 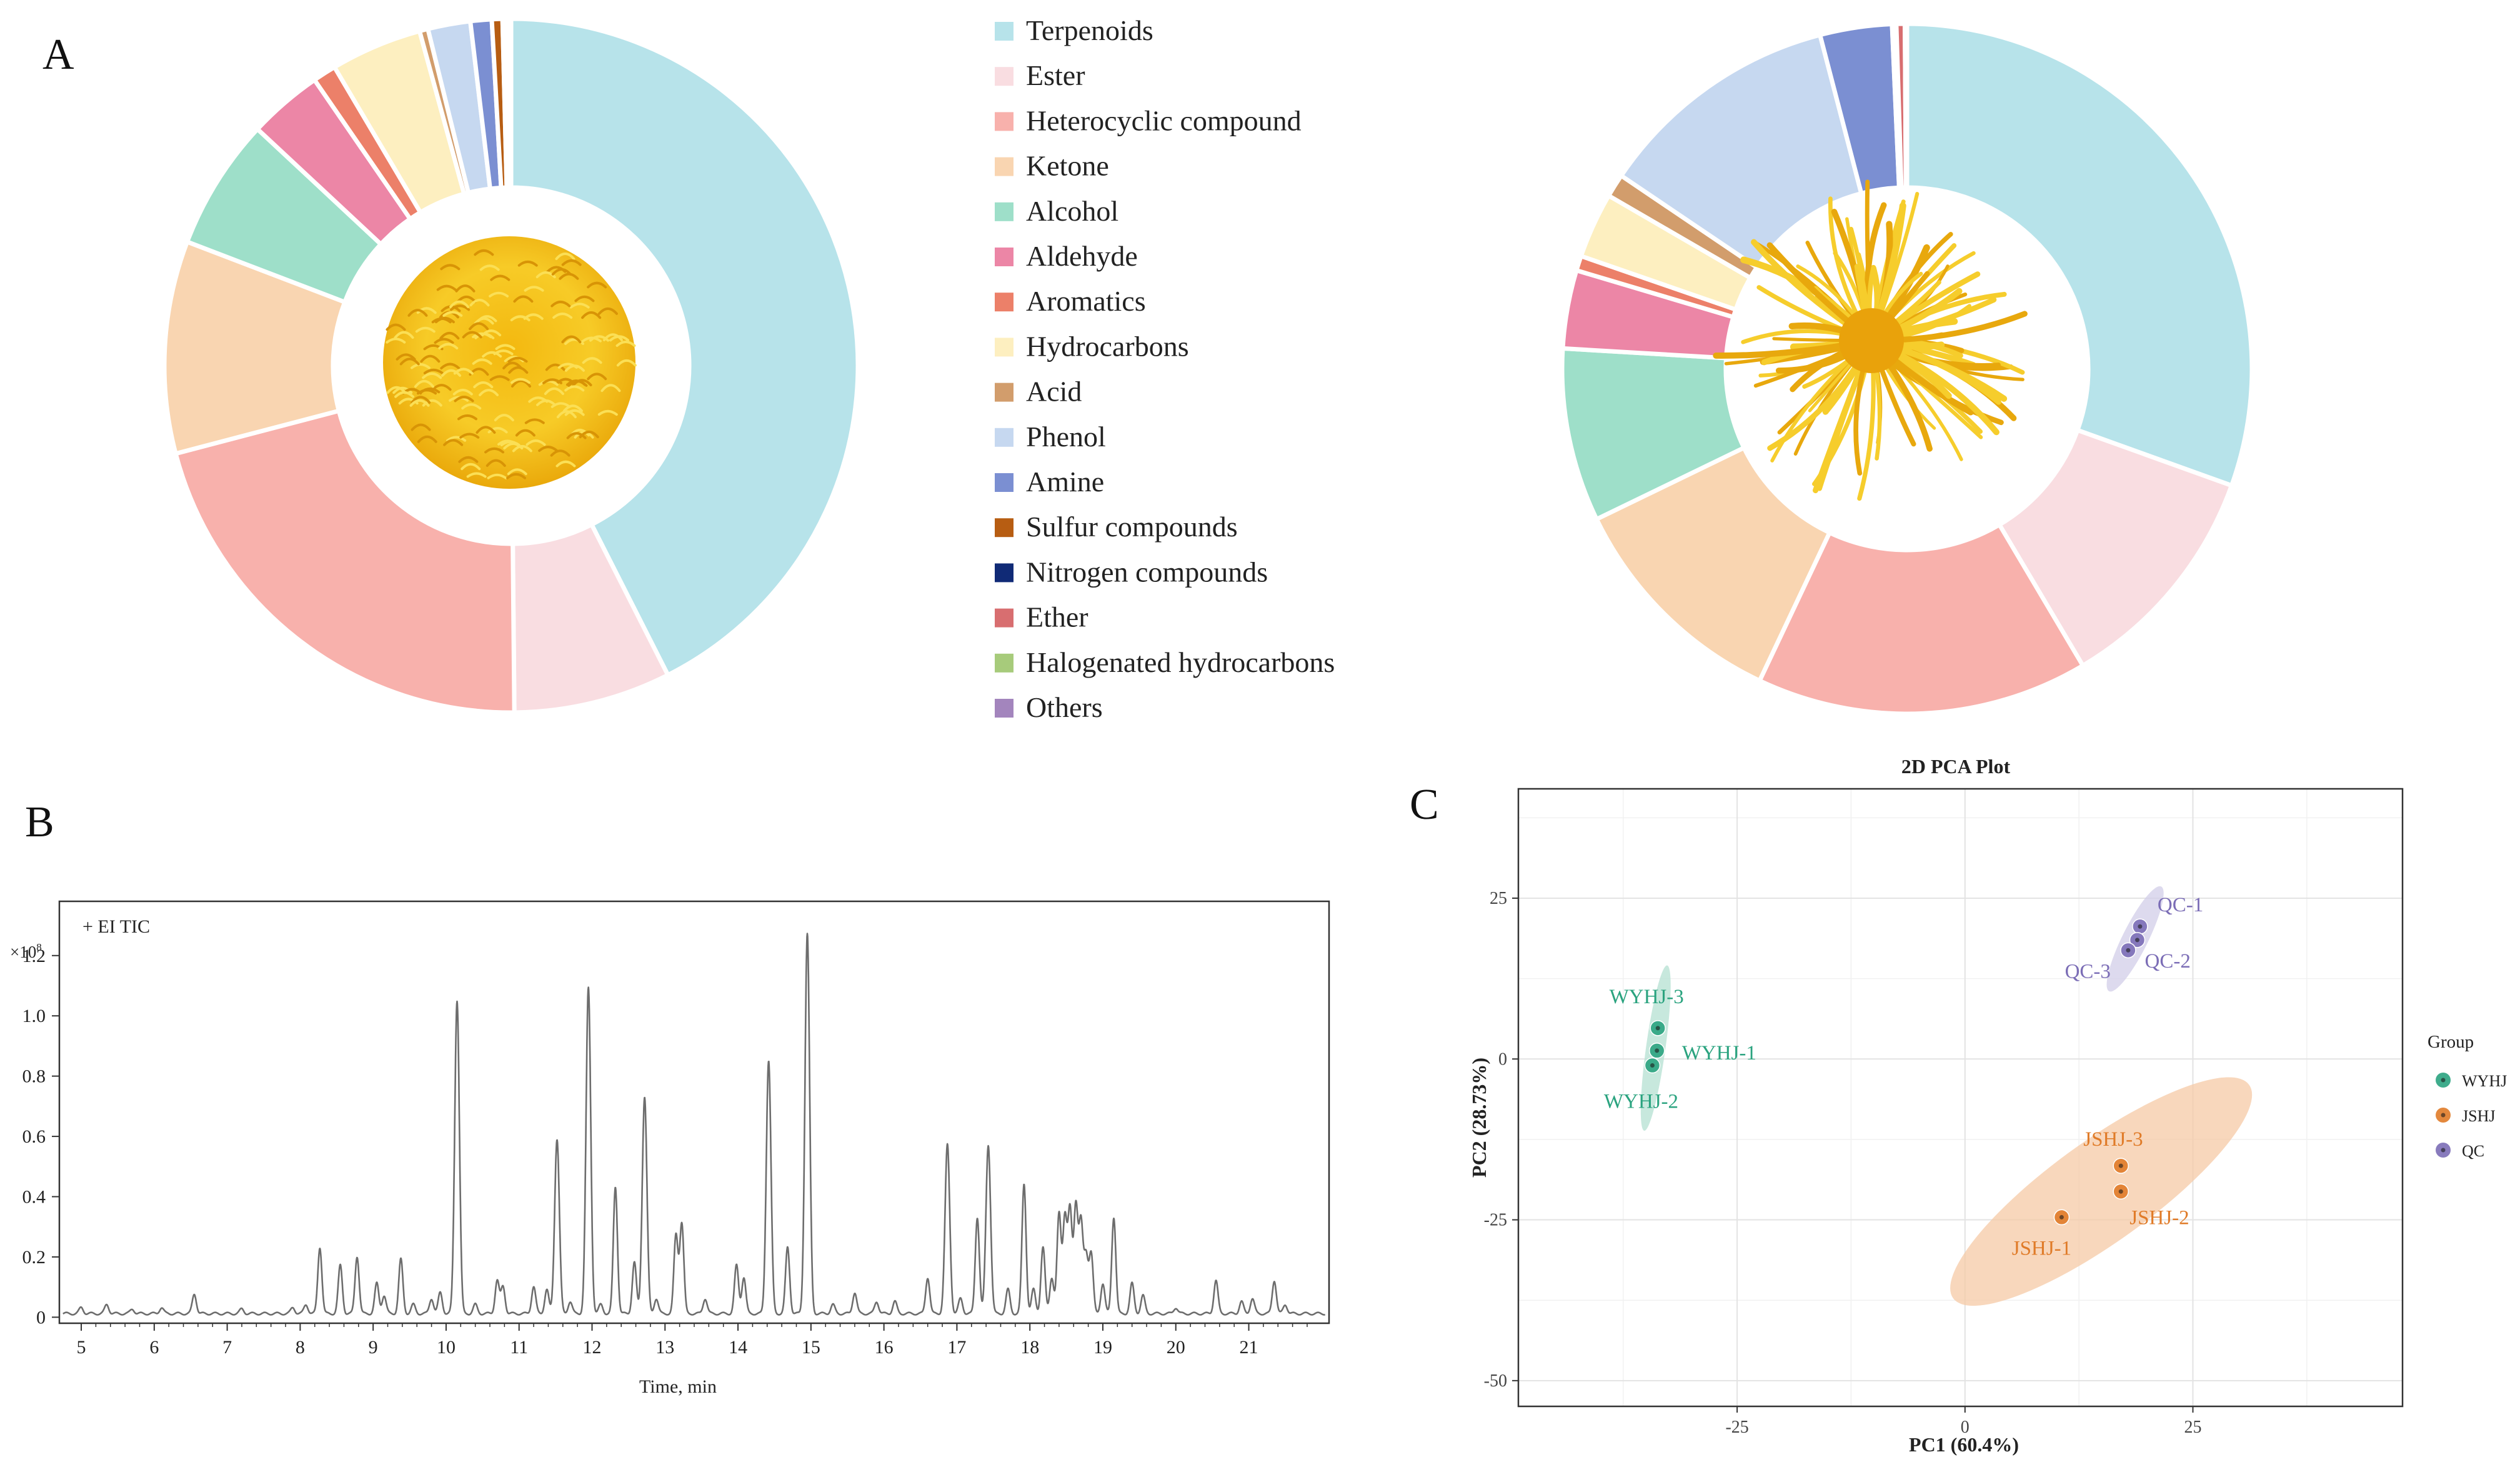 I want to click on legend-swatch-acid, so click(x=1004, y=392).